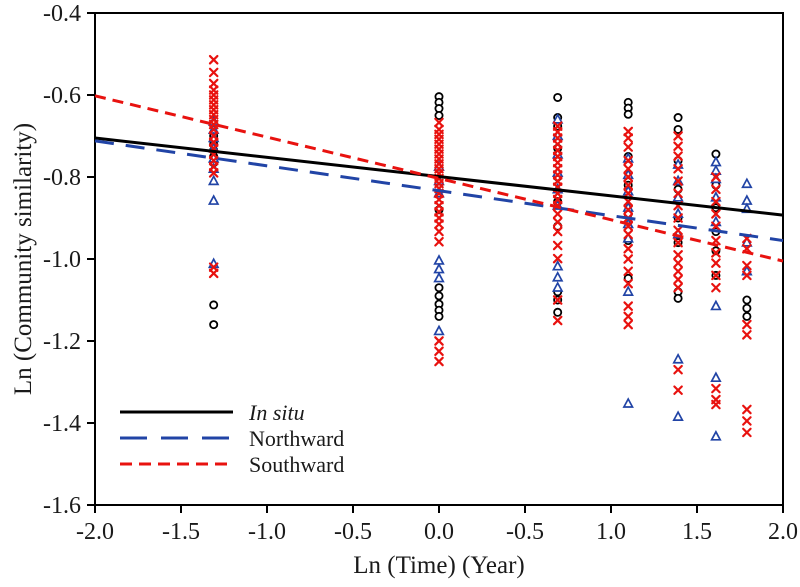 The height and width of the screenshot is (587, 800). I want to click on x-tick-label: -2.0, so click(95, 532).